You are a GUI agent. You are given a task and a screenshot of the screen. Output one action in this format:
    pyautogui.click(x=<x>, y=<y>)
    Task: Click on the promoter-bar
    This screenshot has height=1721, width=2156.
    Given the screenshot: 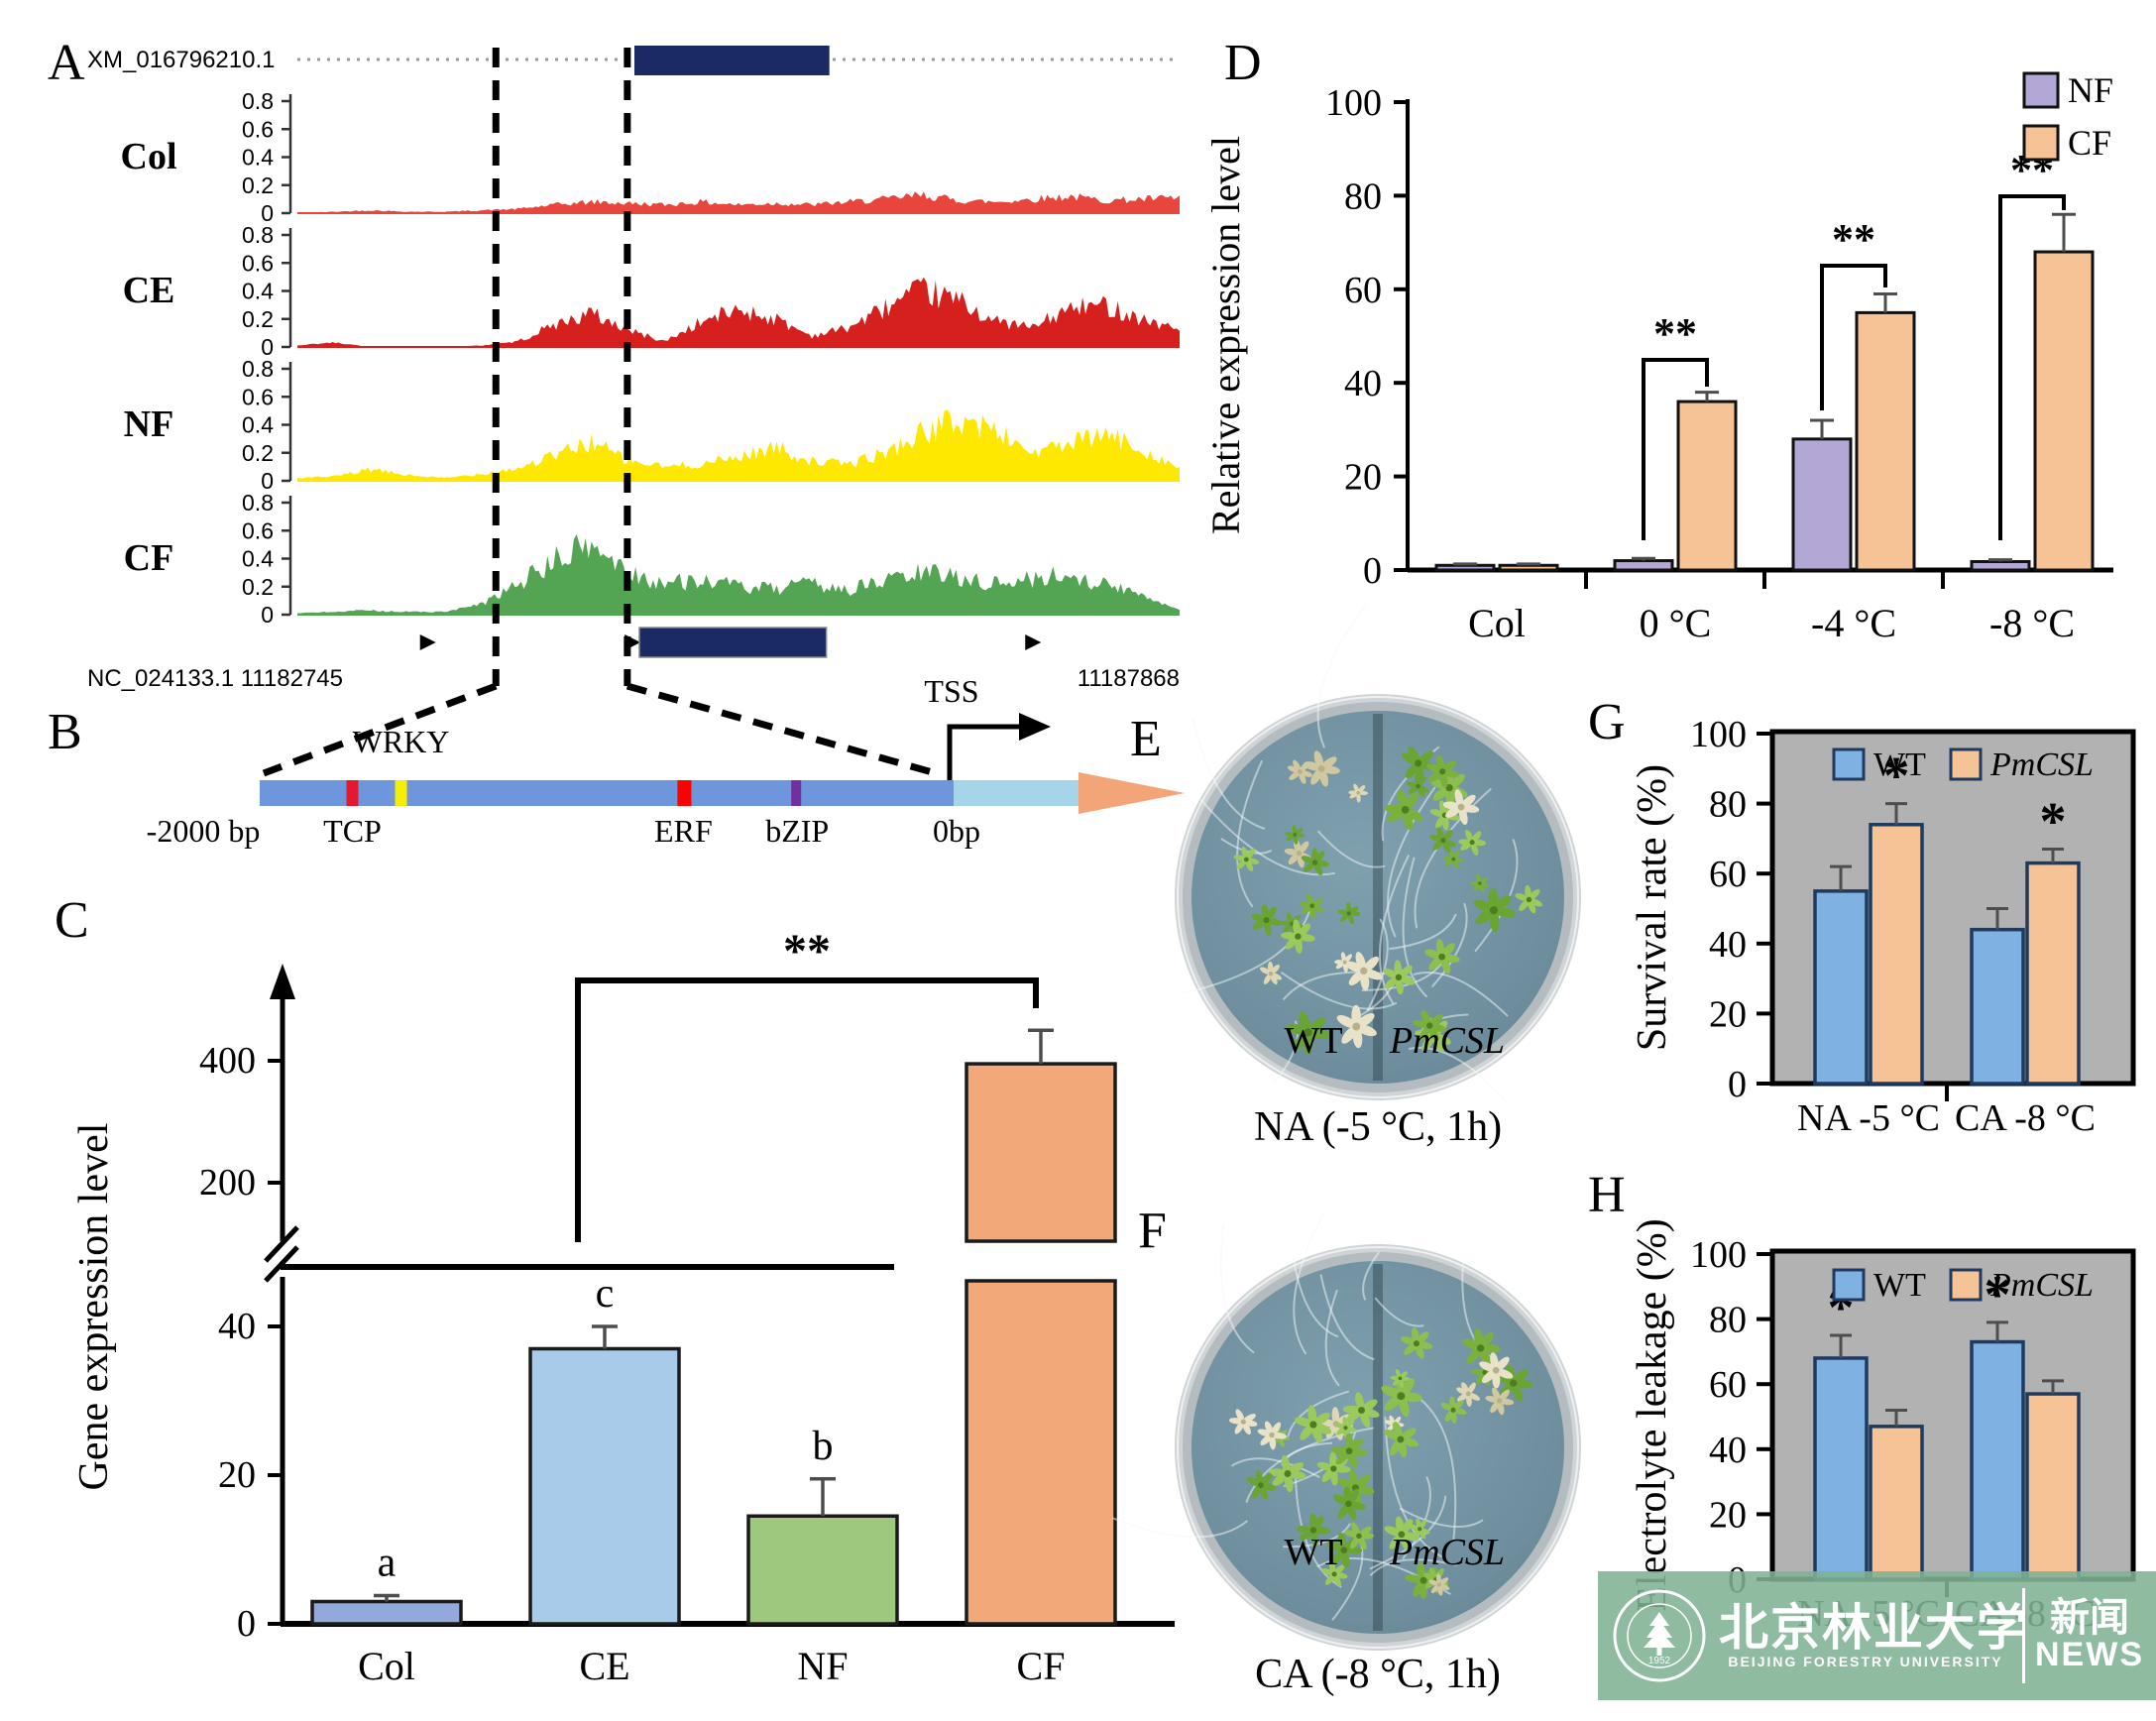 What is the action you would take?
    pyautogui.click(x=607, y=793)
    